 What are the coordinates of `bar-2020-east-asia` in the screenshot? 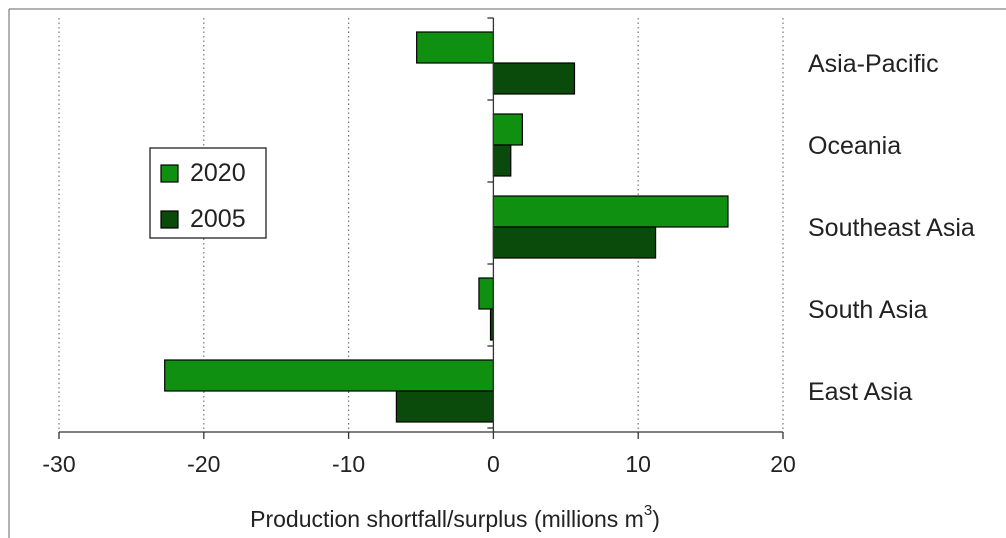 It's located at (329, 375).